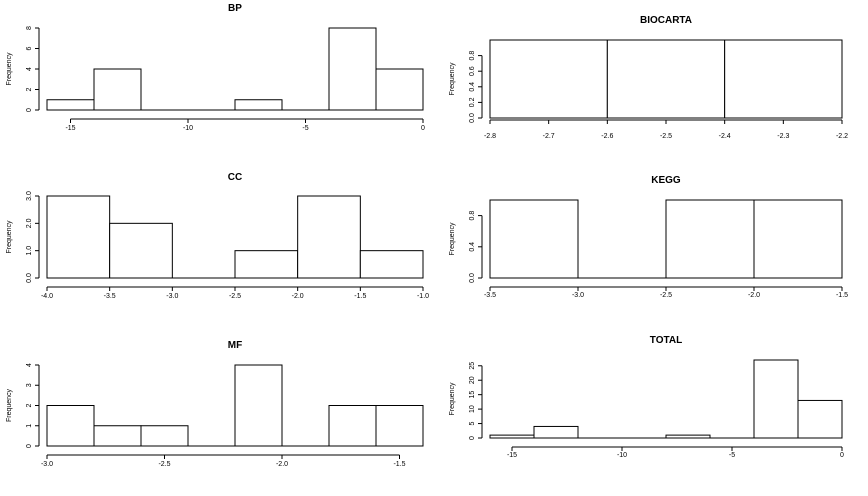 The image size is (868, 496). Describe the element at coordinates (725, 136) in the screenshot. I see `x-tick-label: -2.4` at that location.